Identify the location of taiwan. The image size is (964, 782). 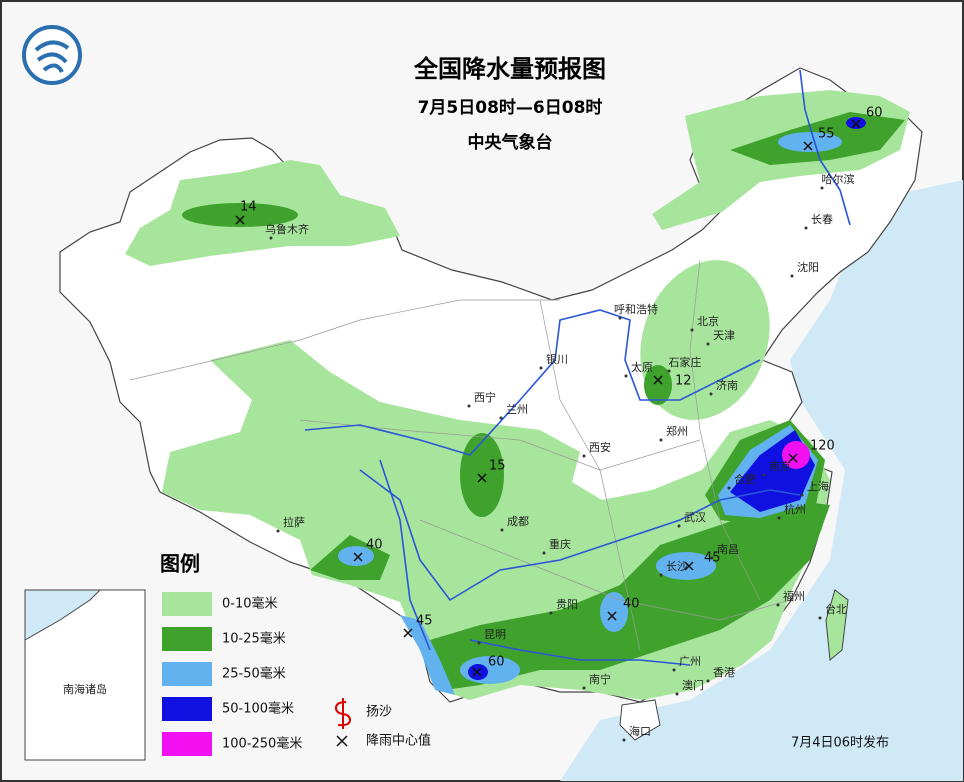
(837, 625).